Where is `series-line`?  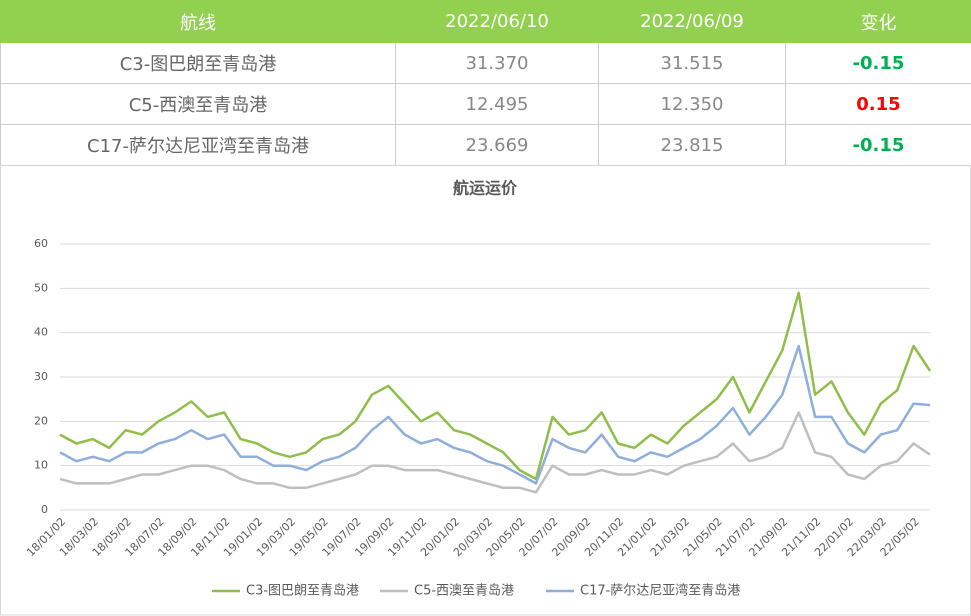 series-line is located at coordinates (495, 452).